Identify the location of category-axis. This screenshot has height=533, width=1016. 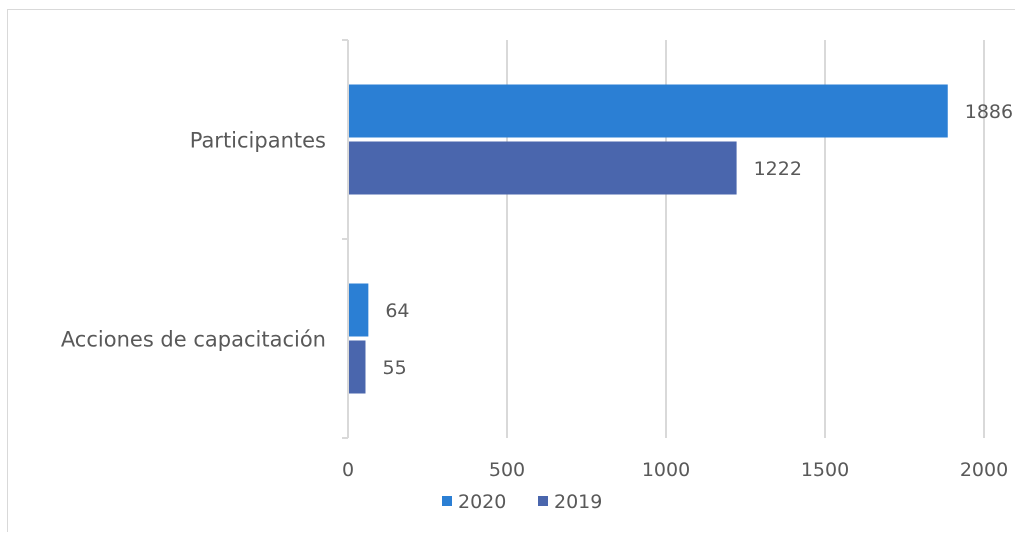
(345, 239).